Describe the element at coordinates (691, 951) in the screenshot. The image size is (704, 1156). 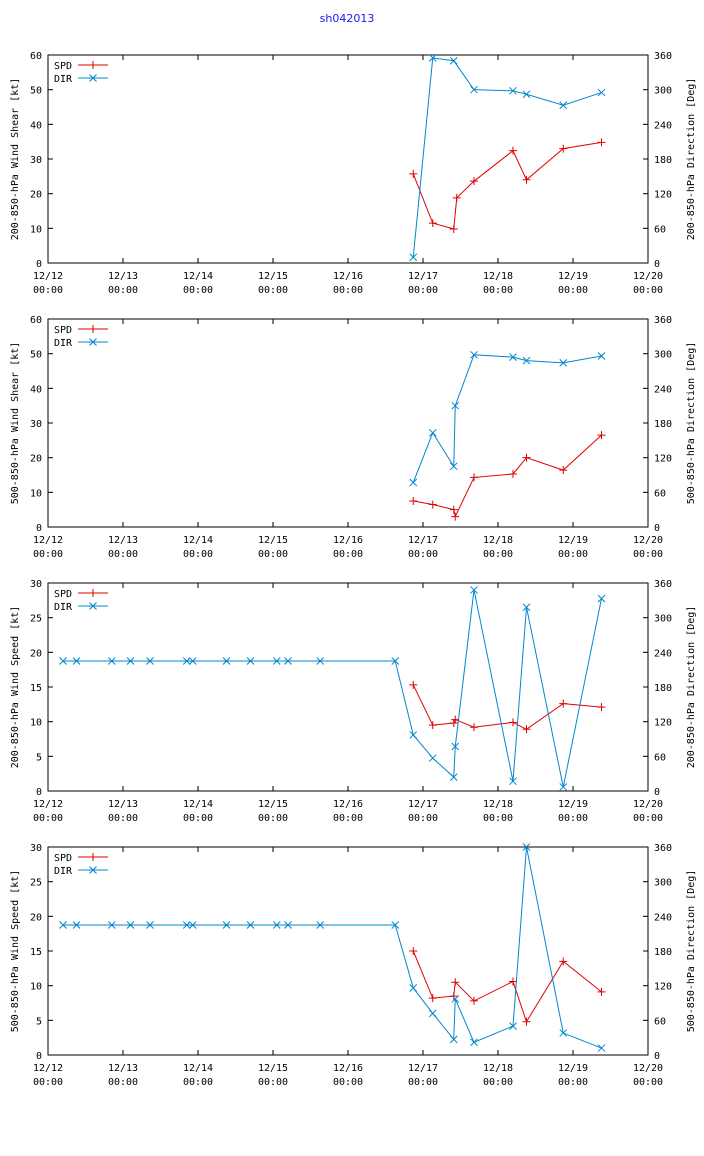
I see `panel4-y2-axis-label: 500-850-hPa Direction [Deg]` at that location.